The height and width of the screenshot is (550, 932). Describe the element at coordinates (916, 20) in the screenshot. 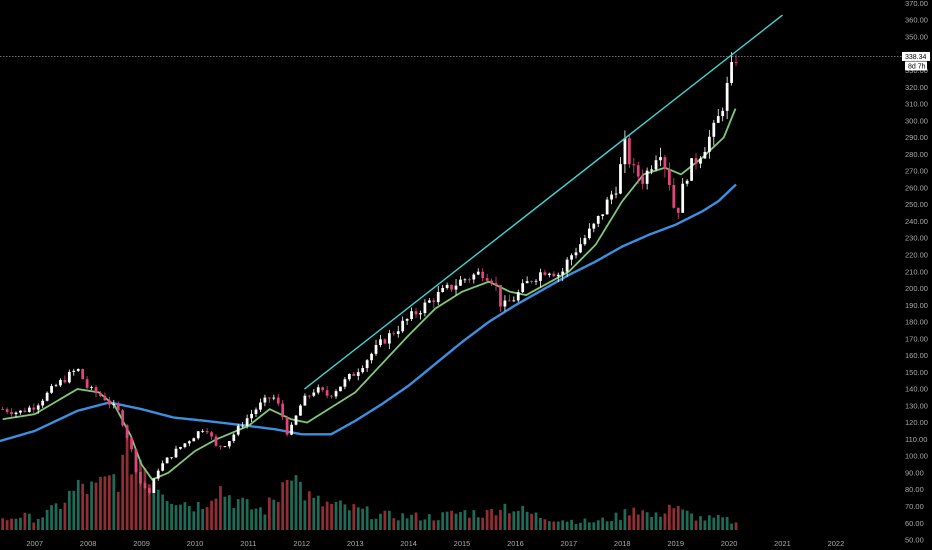

I see `price-tick-label: 360.00` at that location.